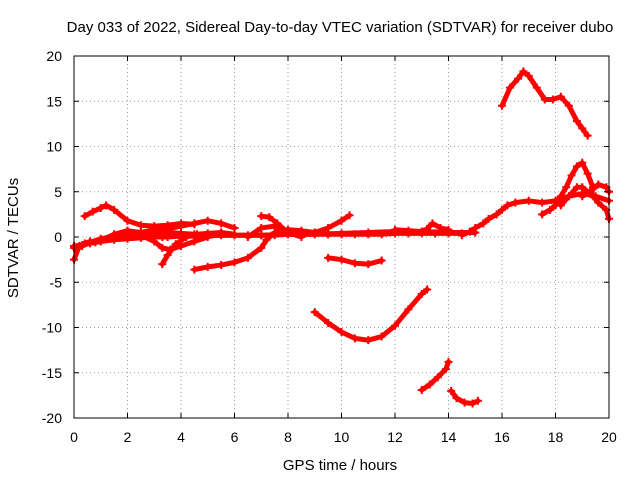 The height and width of the screenshot is (480, 640). I want to click on x-tick-label: 10, so click(342, 437).